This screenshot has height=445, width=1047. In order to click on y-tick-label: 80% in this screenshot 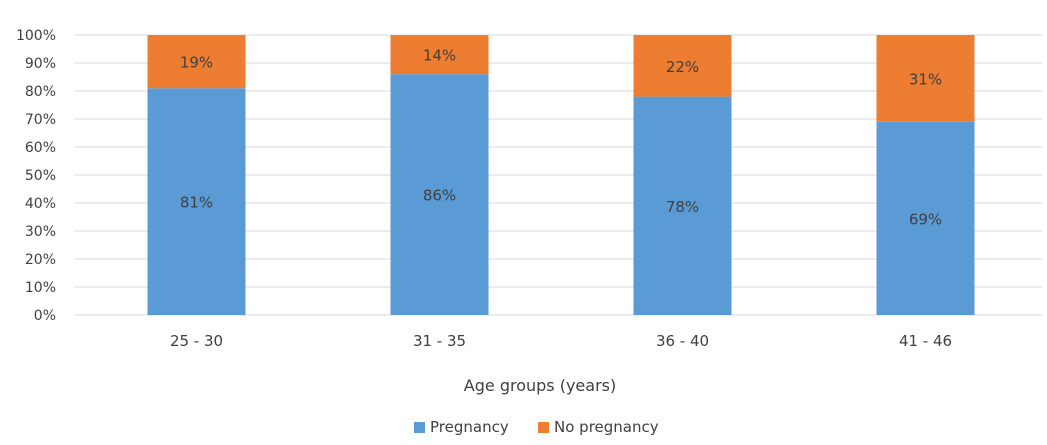, I will do `click(40, 92)`.